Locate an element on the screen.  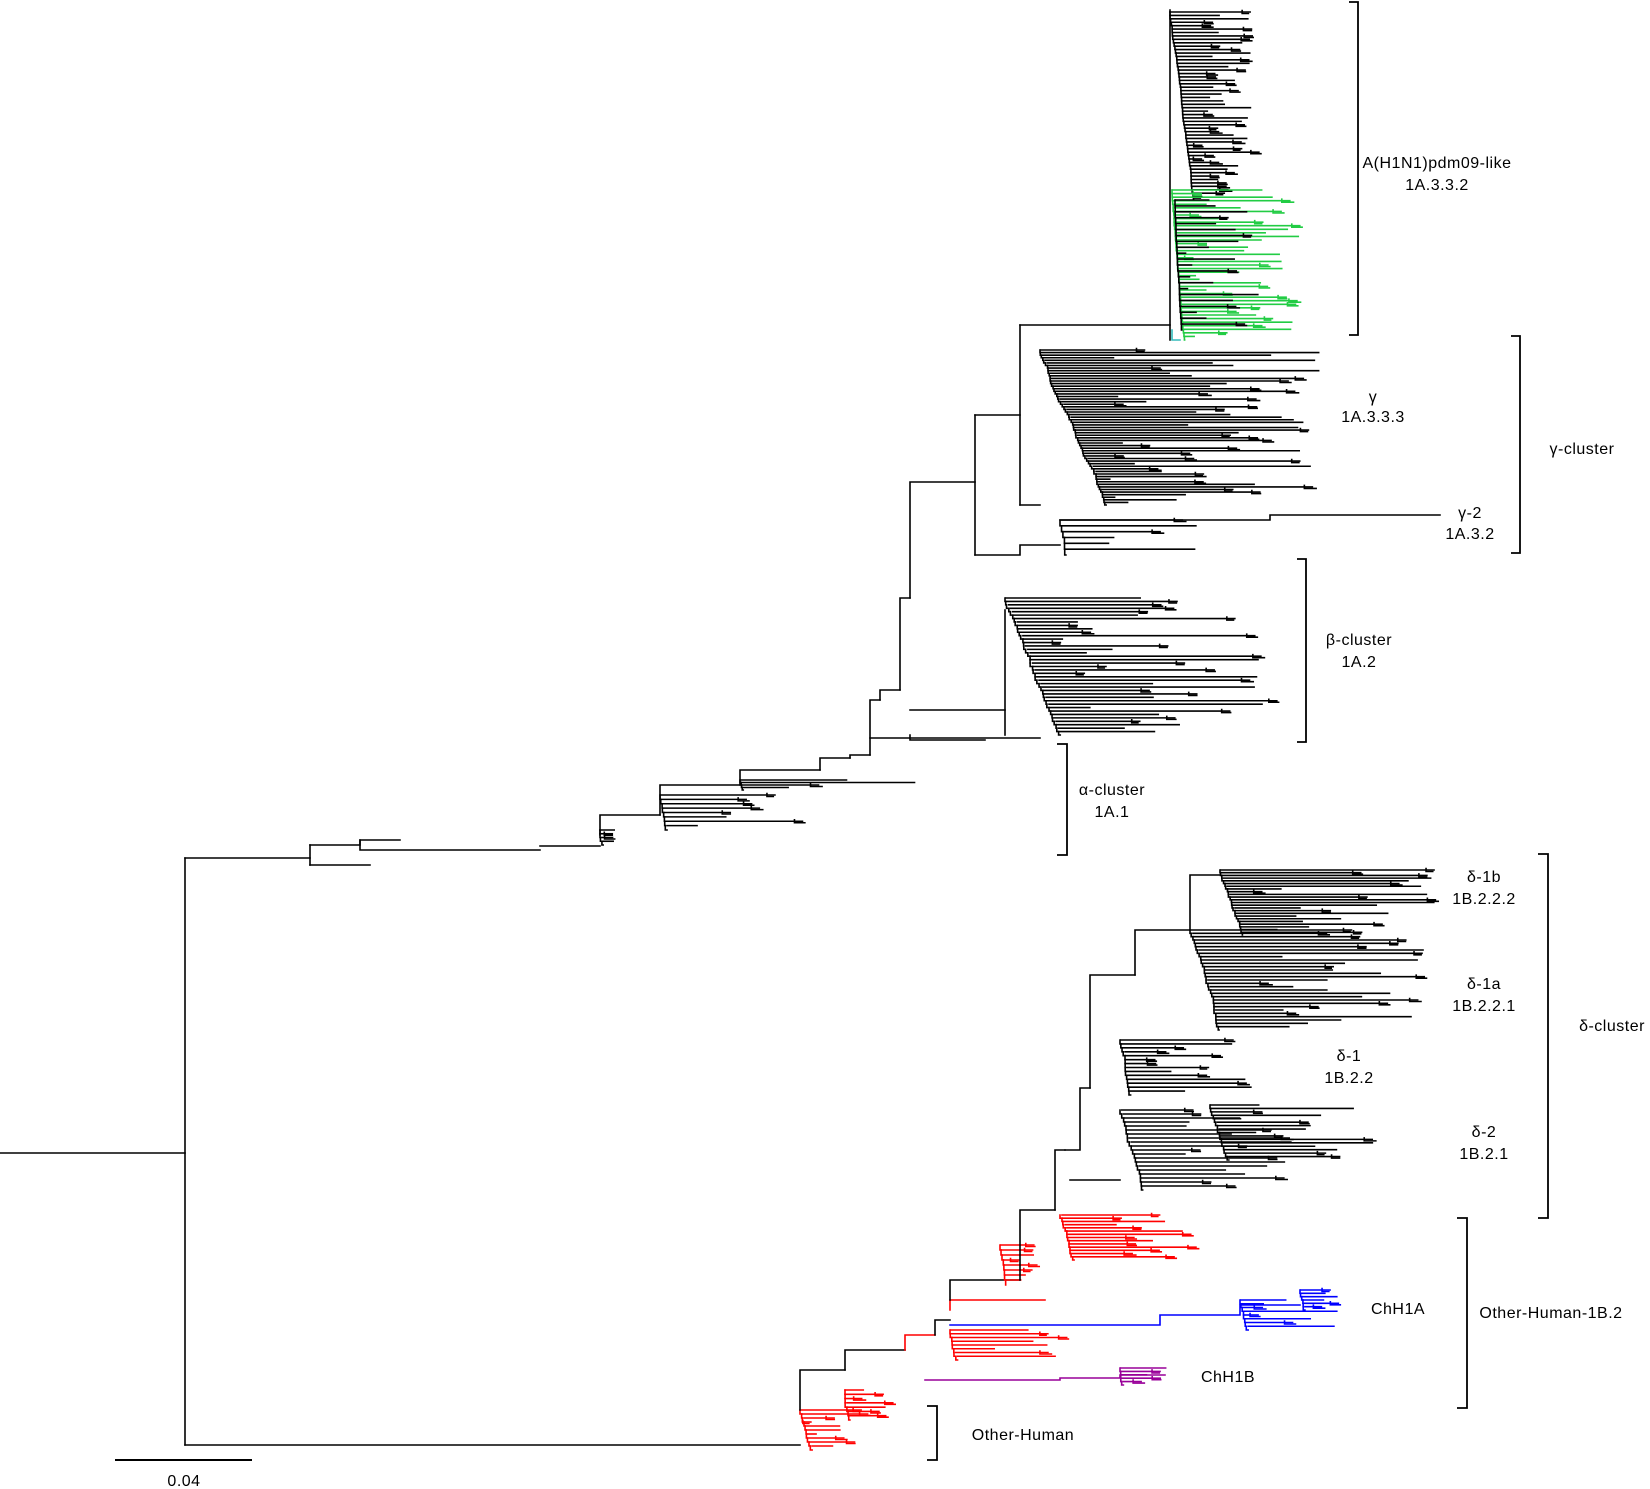
delta2-cluster-spine is located at coordinates (1142, 1188).